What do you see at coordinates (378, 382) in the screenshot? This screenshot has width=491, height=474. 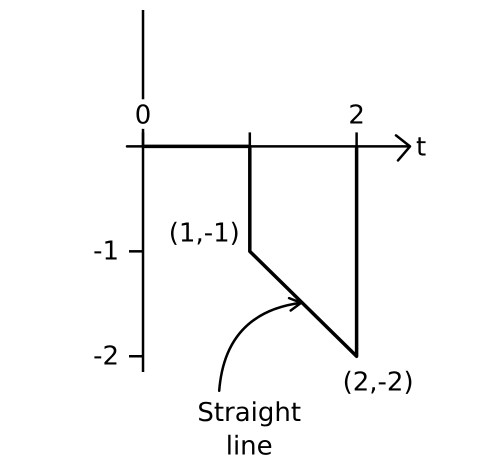 I see `annotation: (2,-2)` at bounding box center [378, 382].